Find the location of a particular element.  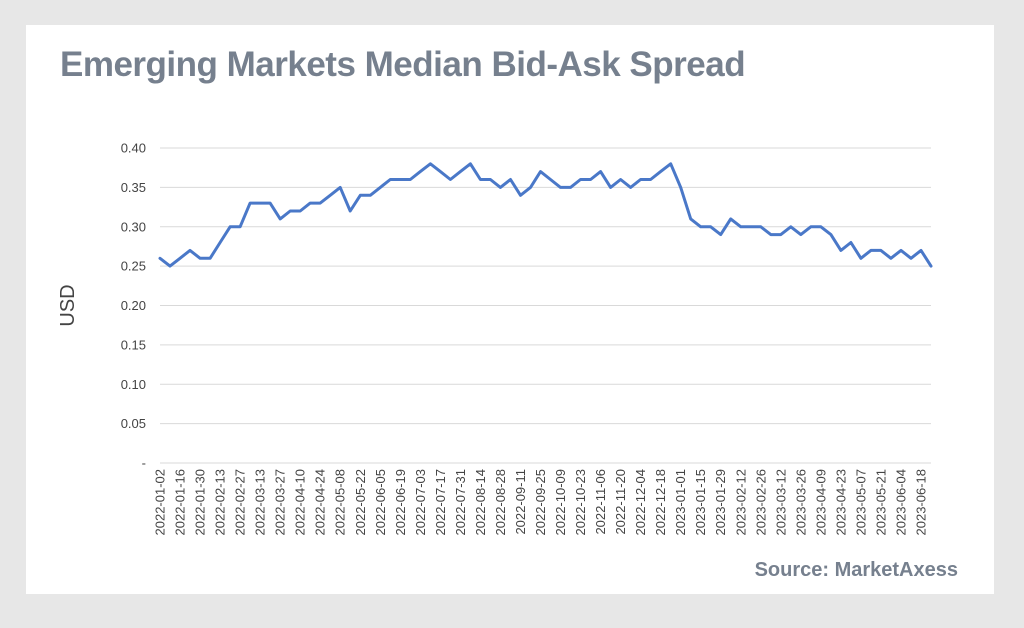

x-tick-label: 2022-07-31 is located at coordinates (460, 502).